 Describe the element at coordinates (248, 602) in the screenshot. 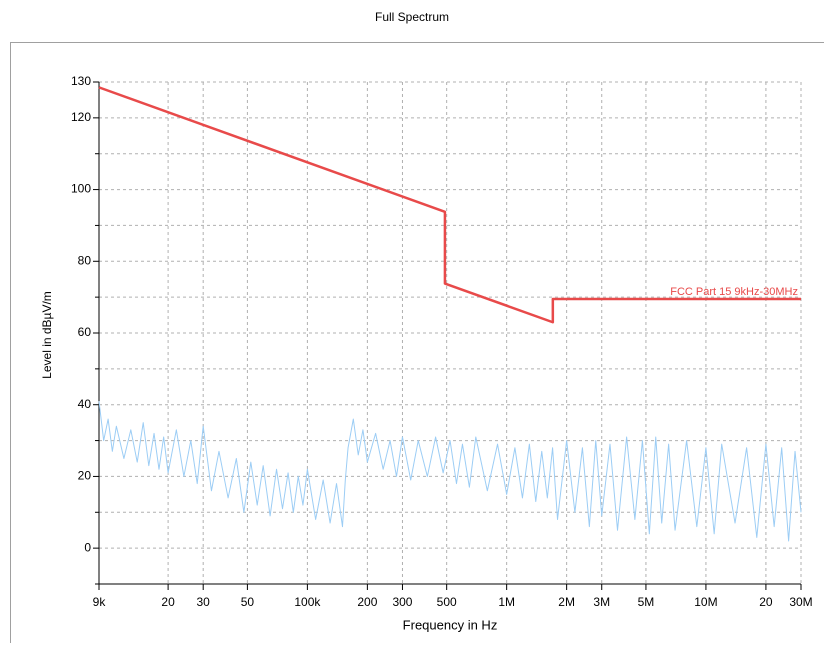

I see `x-tick-label: 50` at that location.